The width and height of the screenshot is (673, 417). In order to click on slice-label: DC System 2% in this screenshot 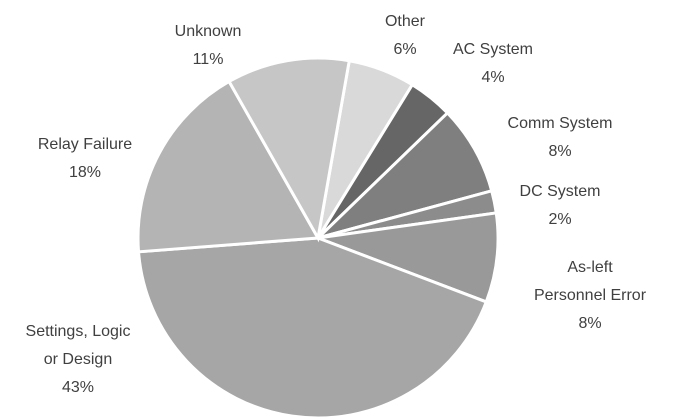, I will do `click(560, 206)`.